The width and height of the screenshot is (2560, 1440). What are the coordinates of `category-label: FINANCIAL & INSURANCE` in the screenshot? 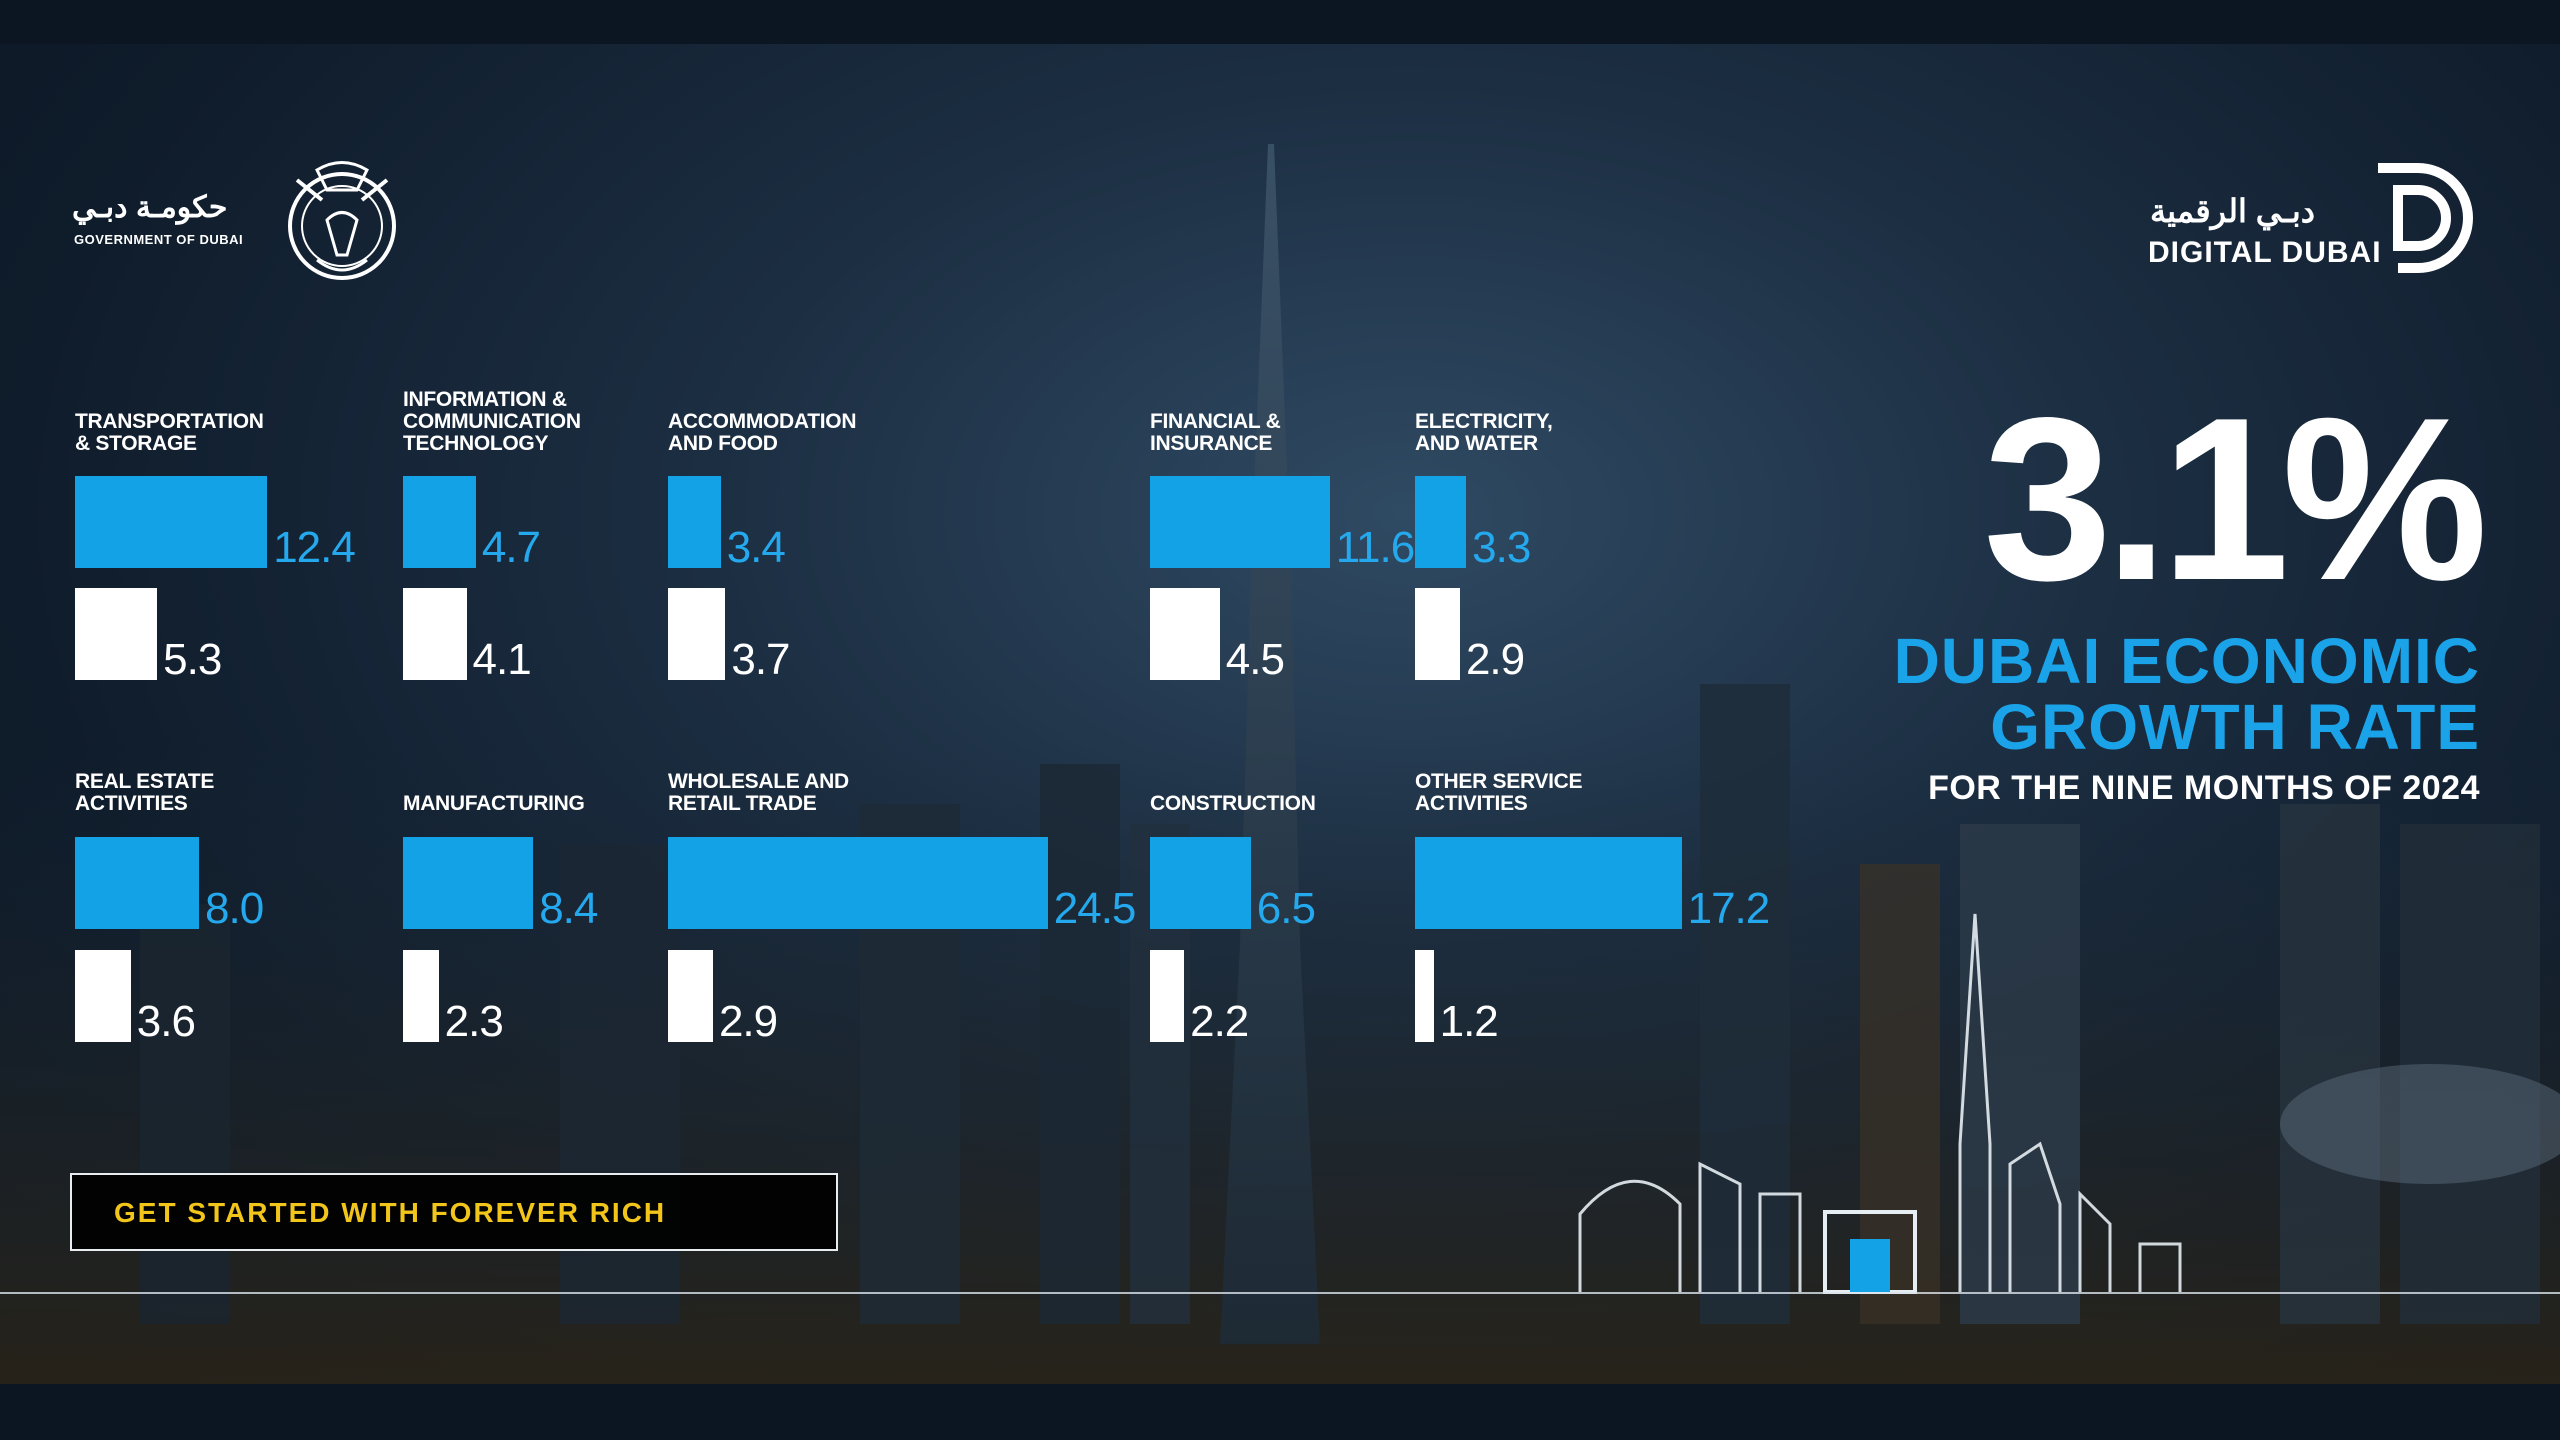 It's located at (1215, 432).